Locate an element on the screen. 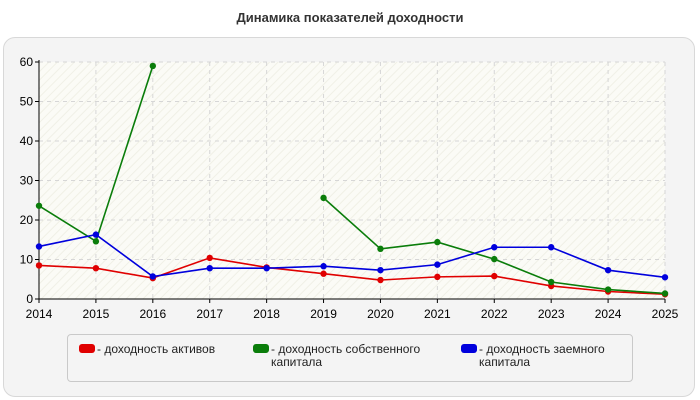  x-tick-label: 2014 is located at coordinates (39, 314).